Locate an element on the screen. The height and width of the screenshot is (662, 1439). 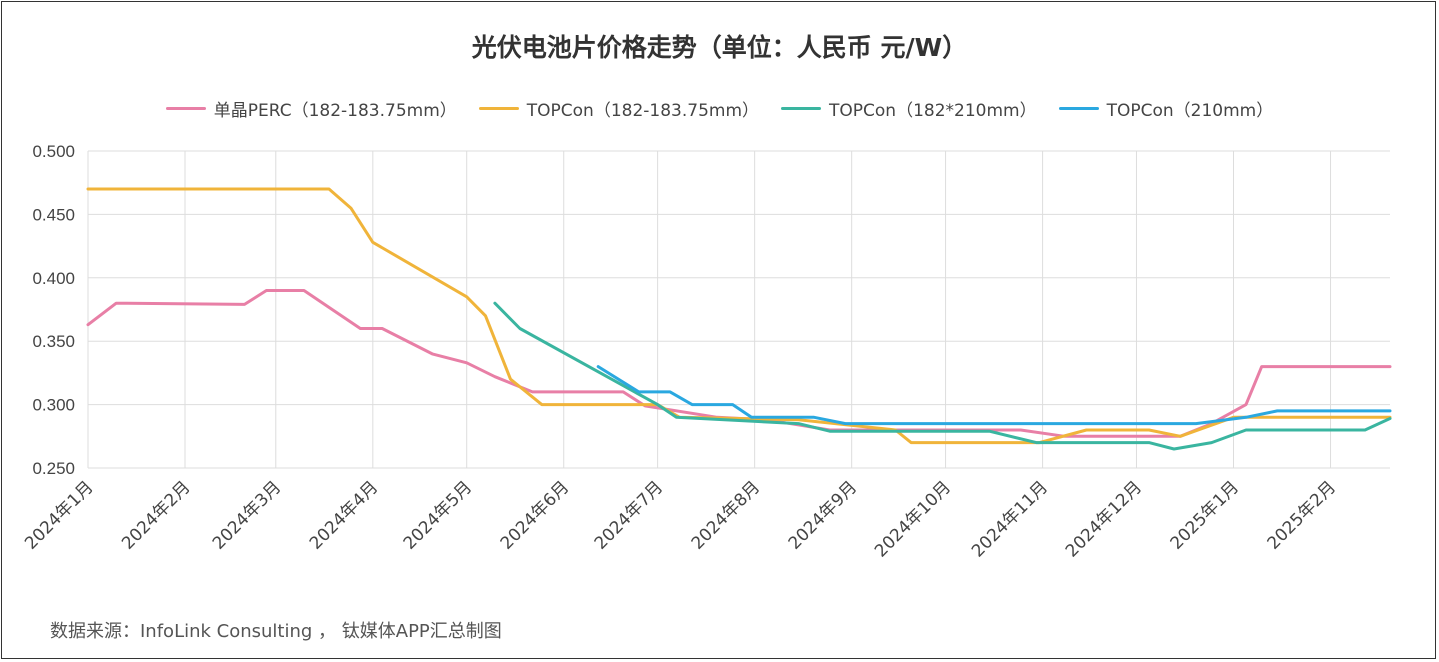
x-tick-label: 2024年7月 is located at coordinates (629, 515).